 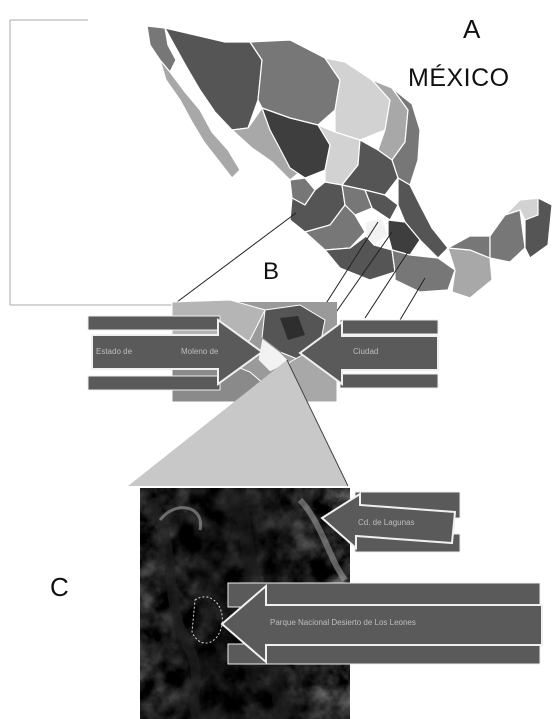 I want to click on arrow-label-cdmx: Ciudad, so click(x=366, y=351).